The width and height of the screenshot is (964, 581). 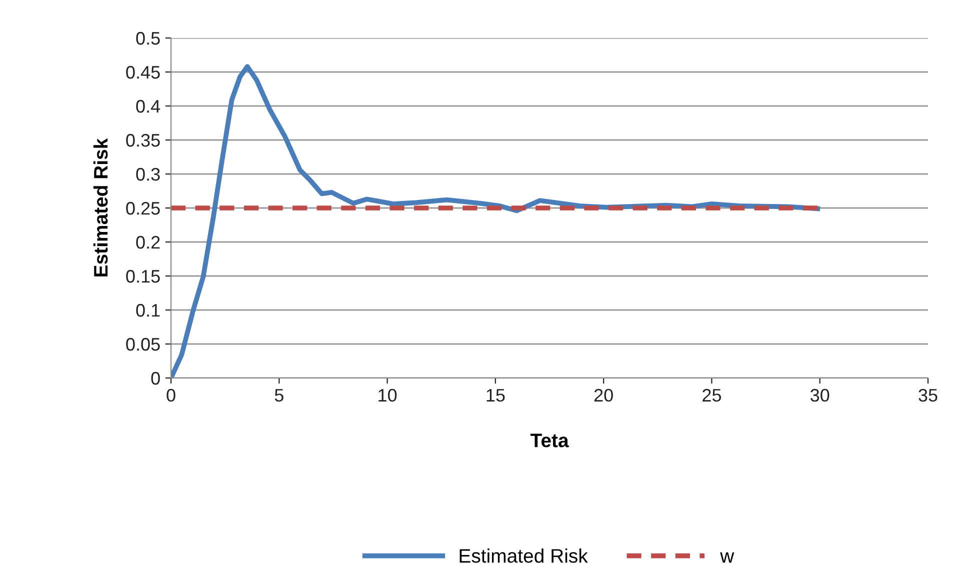 What do you see at coordinates (148, 174) in the screenshot?
I see `y-tick-label: 0.3` at bounding box center [148, 174].